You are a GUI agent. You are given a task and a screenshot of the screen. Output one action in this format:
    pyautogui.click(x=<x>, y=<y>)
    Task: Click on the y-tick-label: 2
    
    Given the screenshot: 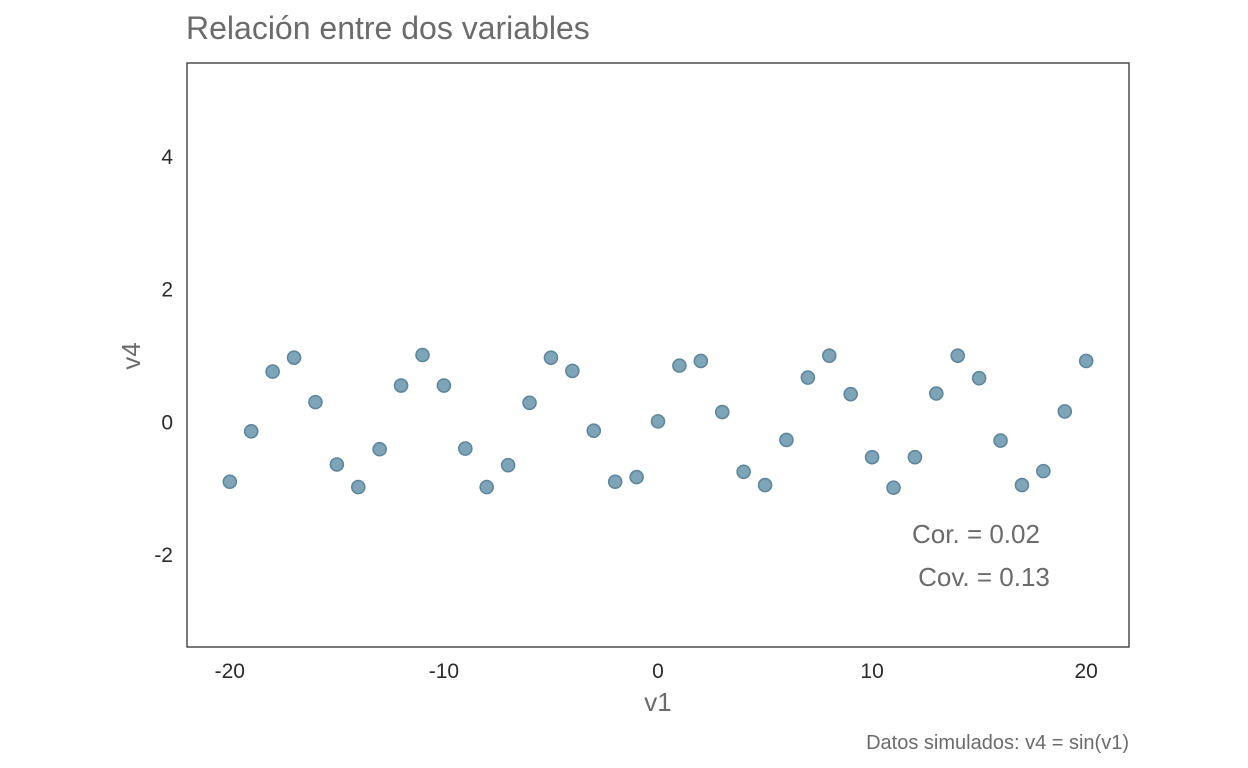 What is the action you would take?
    pyautogui.click(x=167, y=290)
    